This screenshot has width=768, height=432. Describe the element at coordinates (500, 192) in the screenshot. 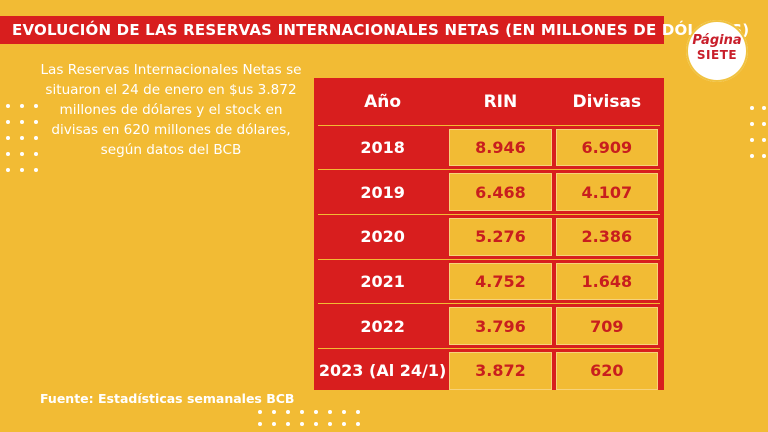

I see `table-cell-rin: 6.468` at that location.